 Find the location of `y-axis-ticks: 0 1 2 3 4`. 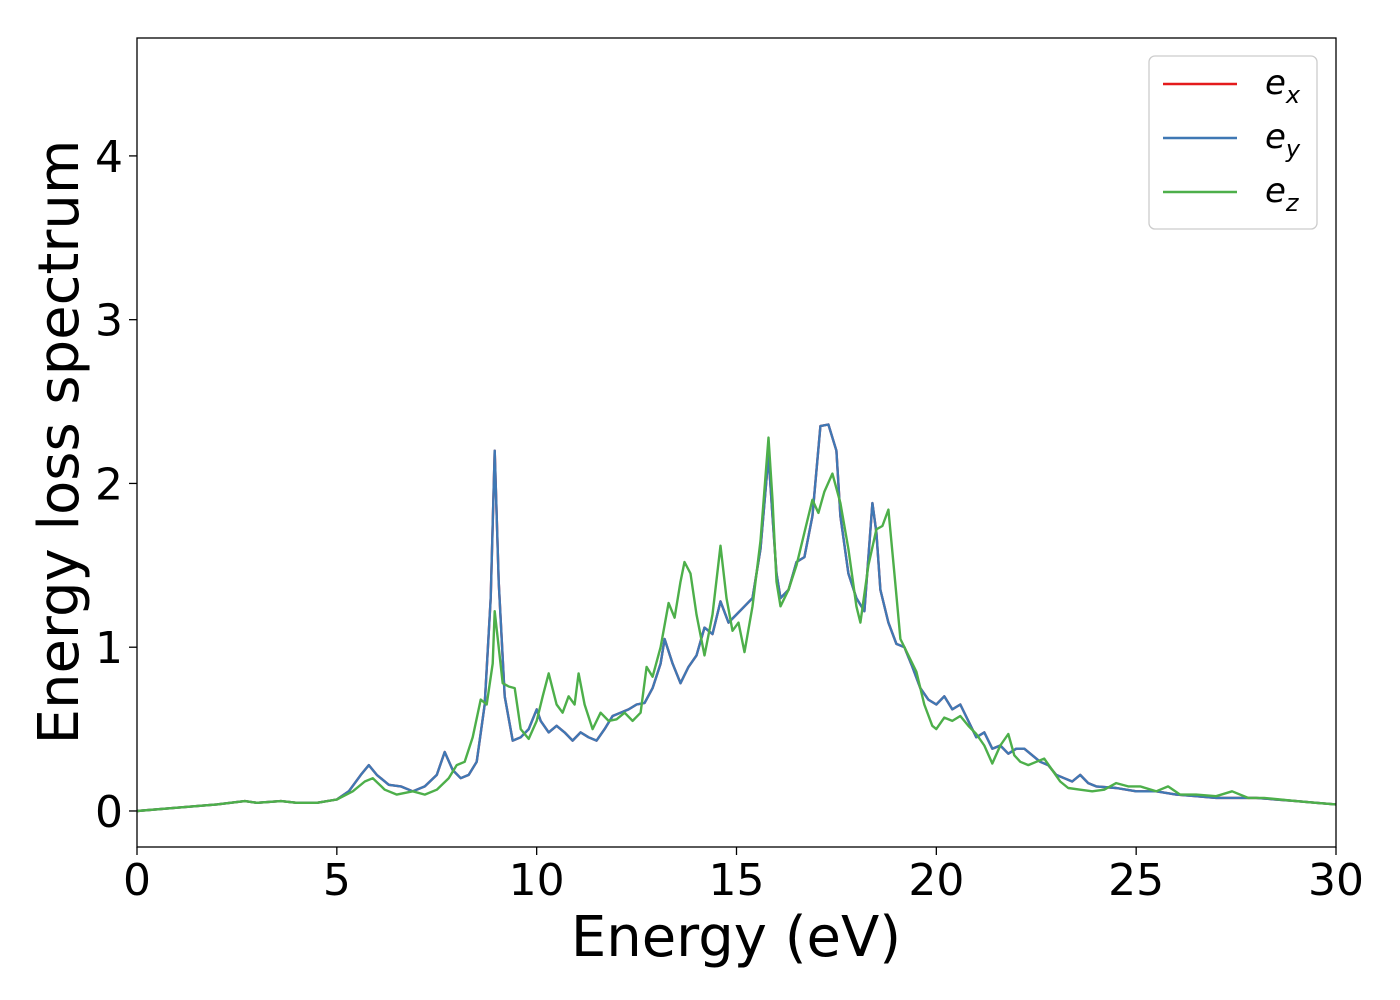

y-axis-ticks: 0 1 2 3 4 is located at coordinates (116, 485).